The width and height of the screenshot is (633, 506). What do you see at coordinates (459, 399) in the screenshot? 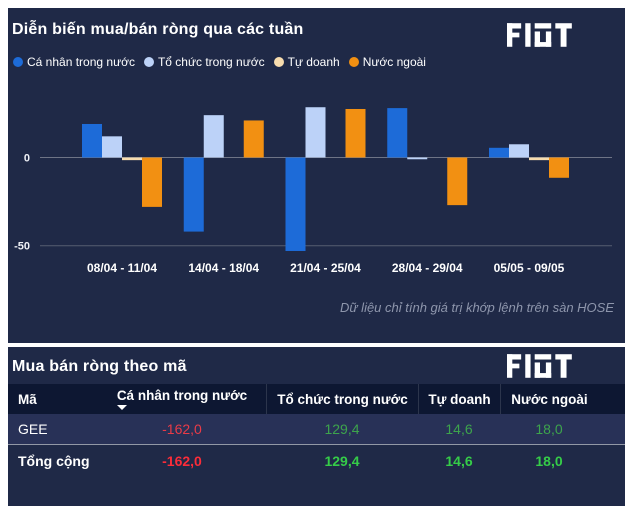
I see `column-header-3: Tự doanh` at bounding box center [459, 399].